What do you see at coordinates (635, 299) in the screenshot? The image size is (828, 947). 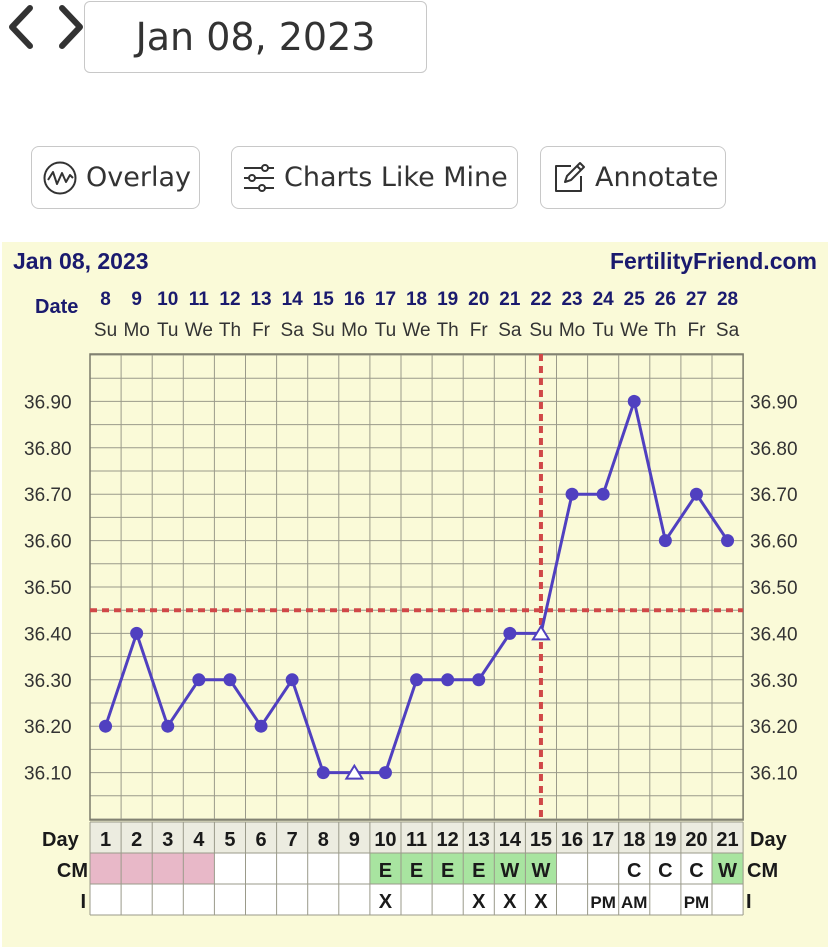 I see `date-label: 25` at bounding box center [635, 299].